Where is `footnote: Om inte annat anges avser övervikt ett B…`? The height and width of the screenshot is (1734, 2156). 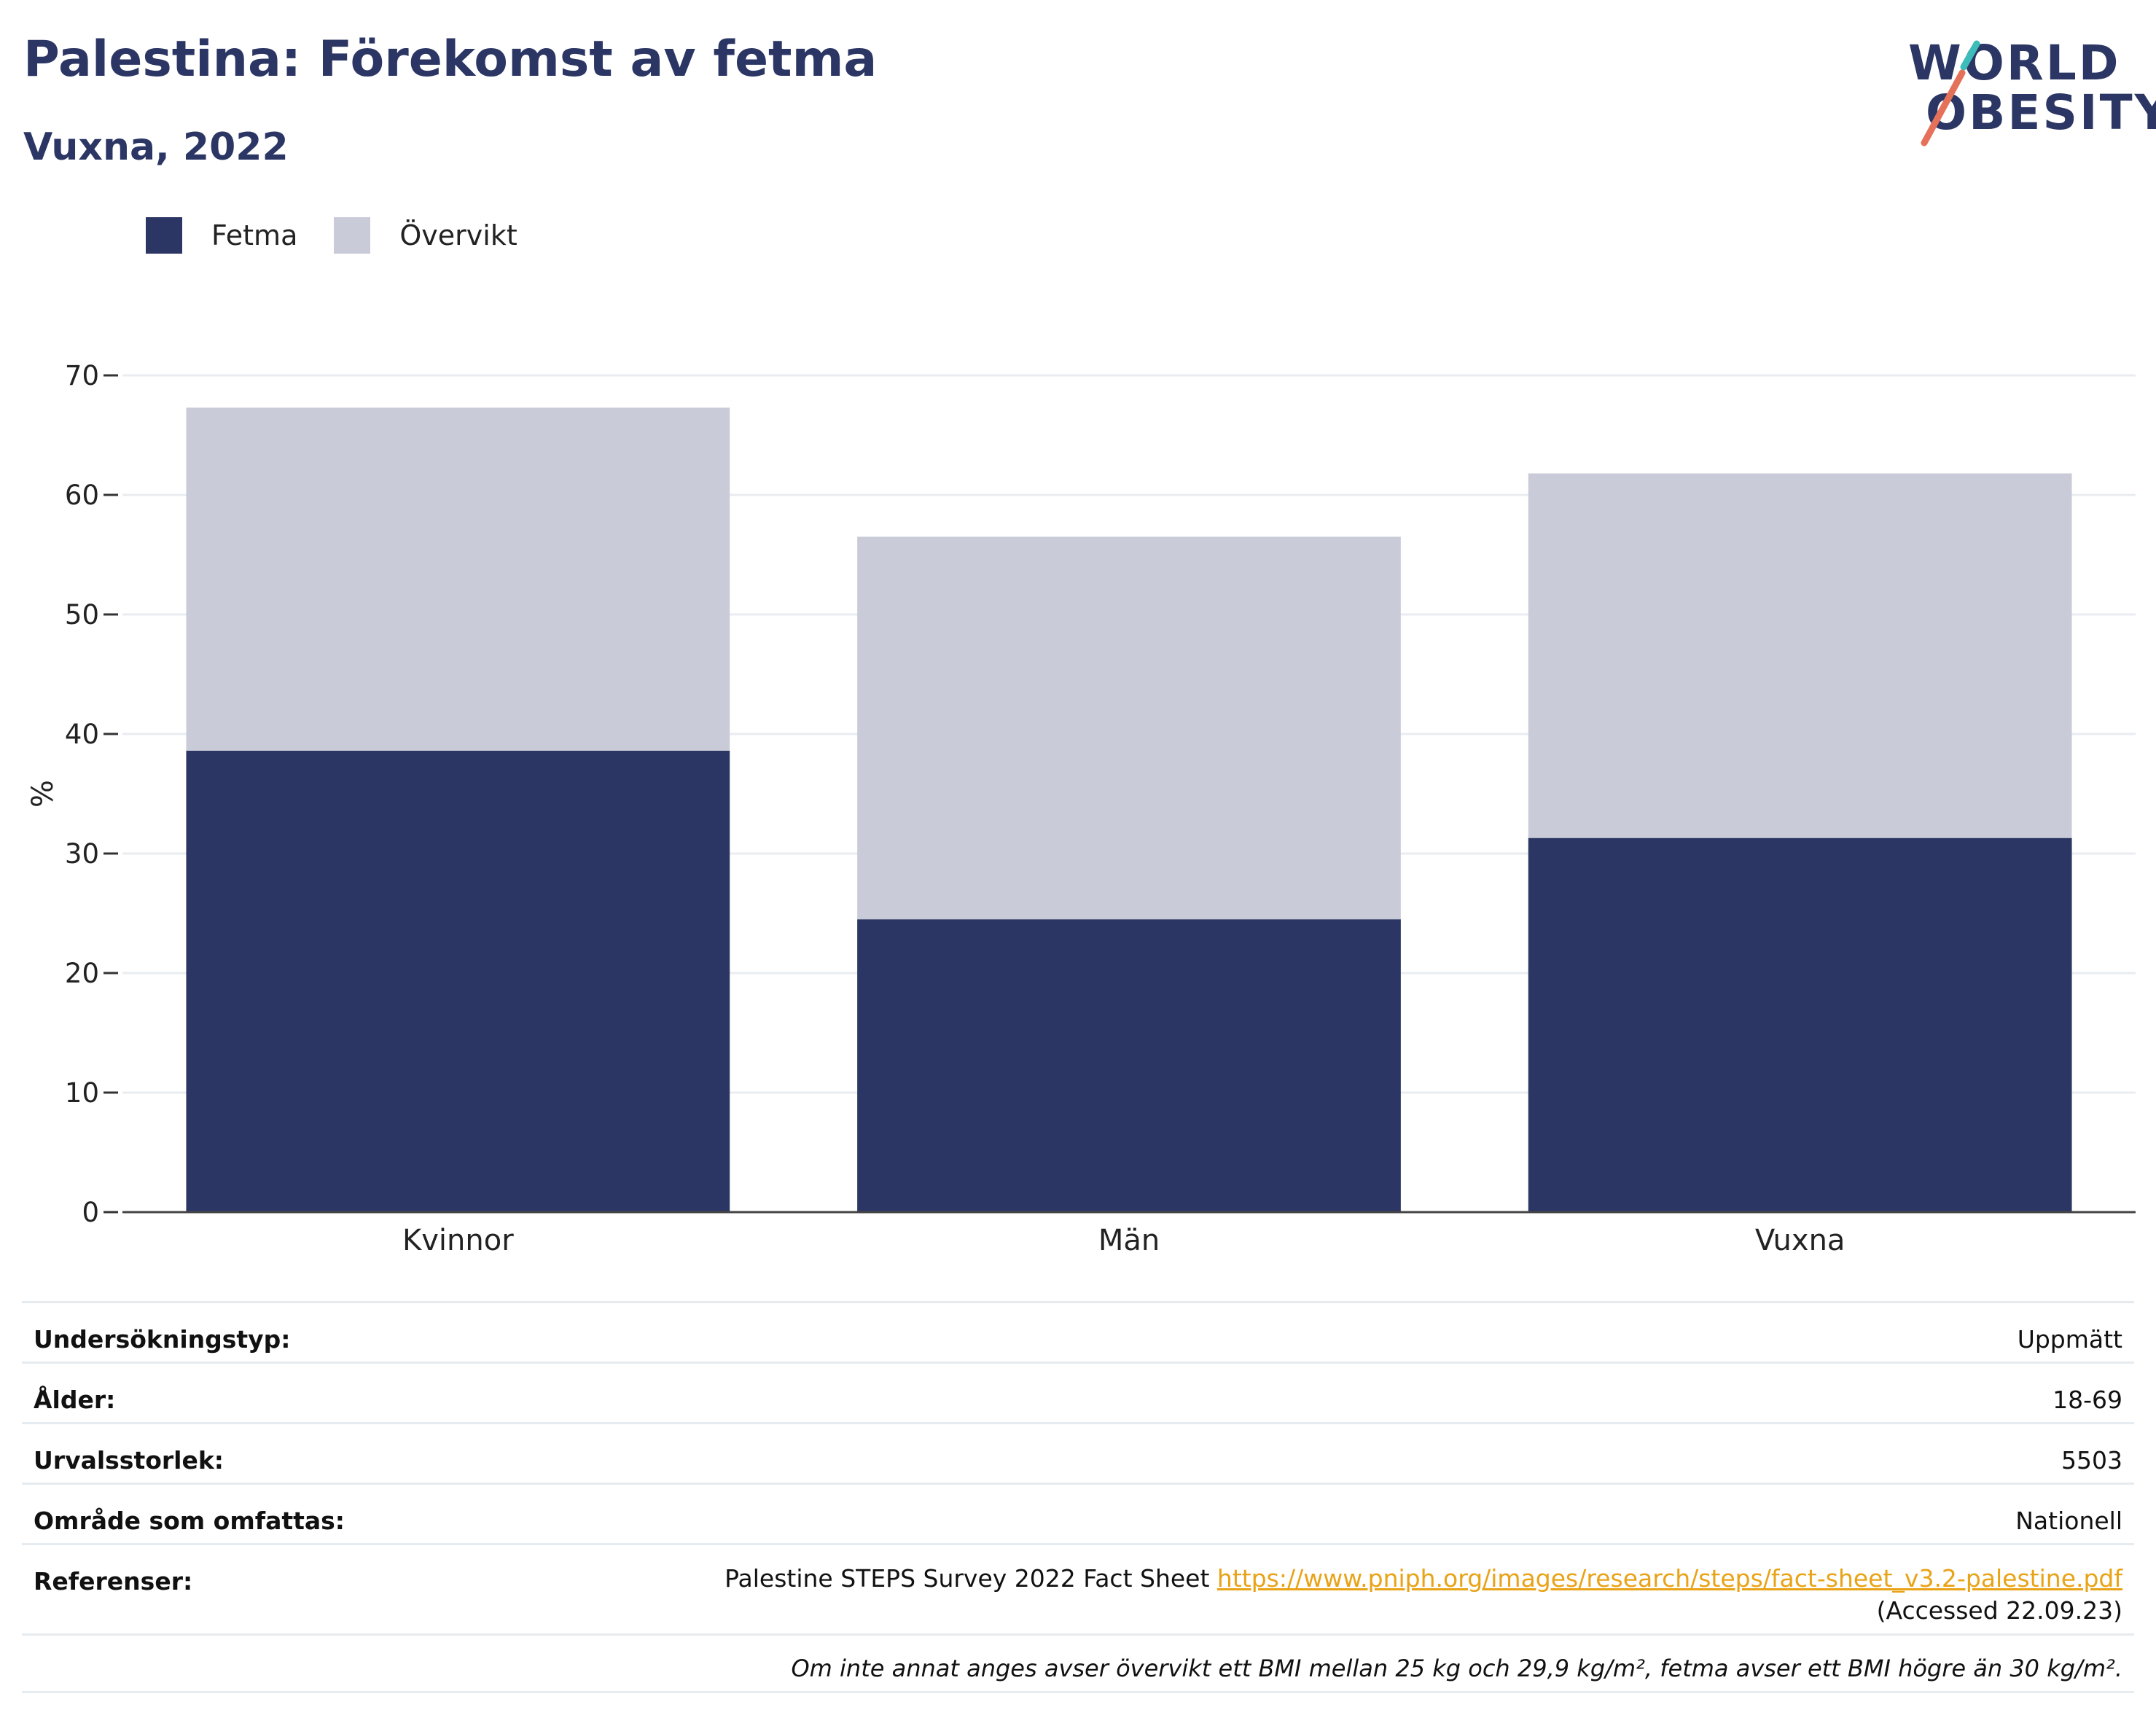
footnote: Om inte annat anges avser övervikt ett B… is located at coordinates (1078, 1663).